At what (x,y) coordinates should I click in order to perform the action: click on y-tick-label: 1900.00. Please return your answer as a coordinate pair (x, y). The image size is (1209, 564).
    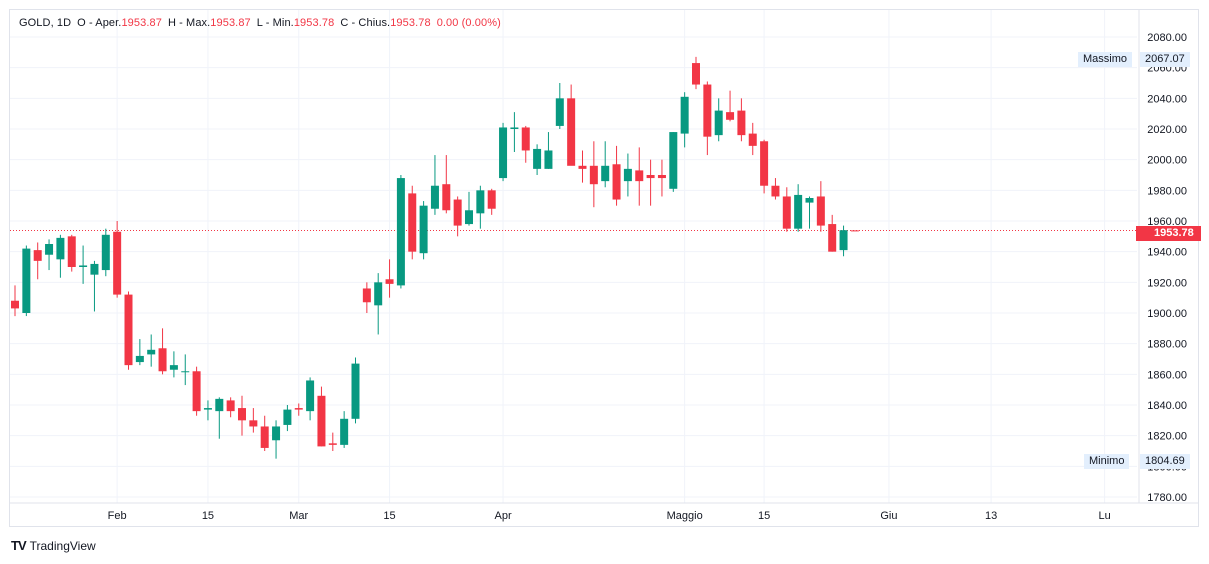
    Looking at the image, I should click on (1167, 314).